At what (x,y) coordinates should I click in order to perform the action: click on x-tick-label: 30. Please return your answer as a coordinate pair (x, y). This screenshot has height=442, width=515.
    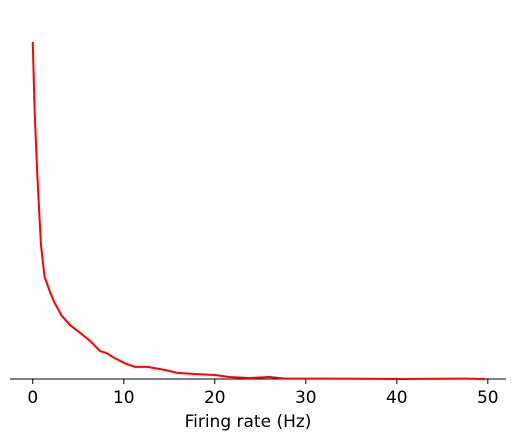
    Looking at the image, I should click on (306, 398).